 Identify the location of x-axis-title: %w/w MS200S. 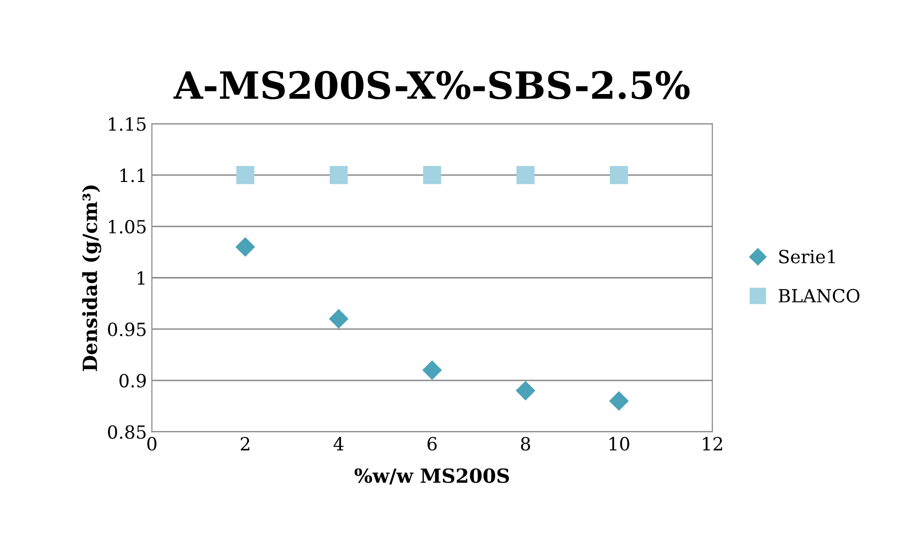
(431, 476).